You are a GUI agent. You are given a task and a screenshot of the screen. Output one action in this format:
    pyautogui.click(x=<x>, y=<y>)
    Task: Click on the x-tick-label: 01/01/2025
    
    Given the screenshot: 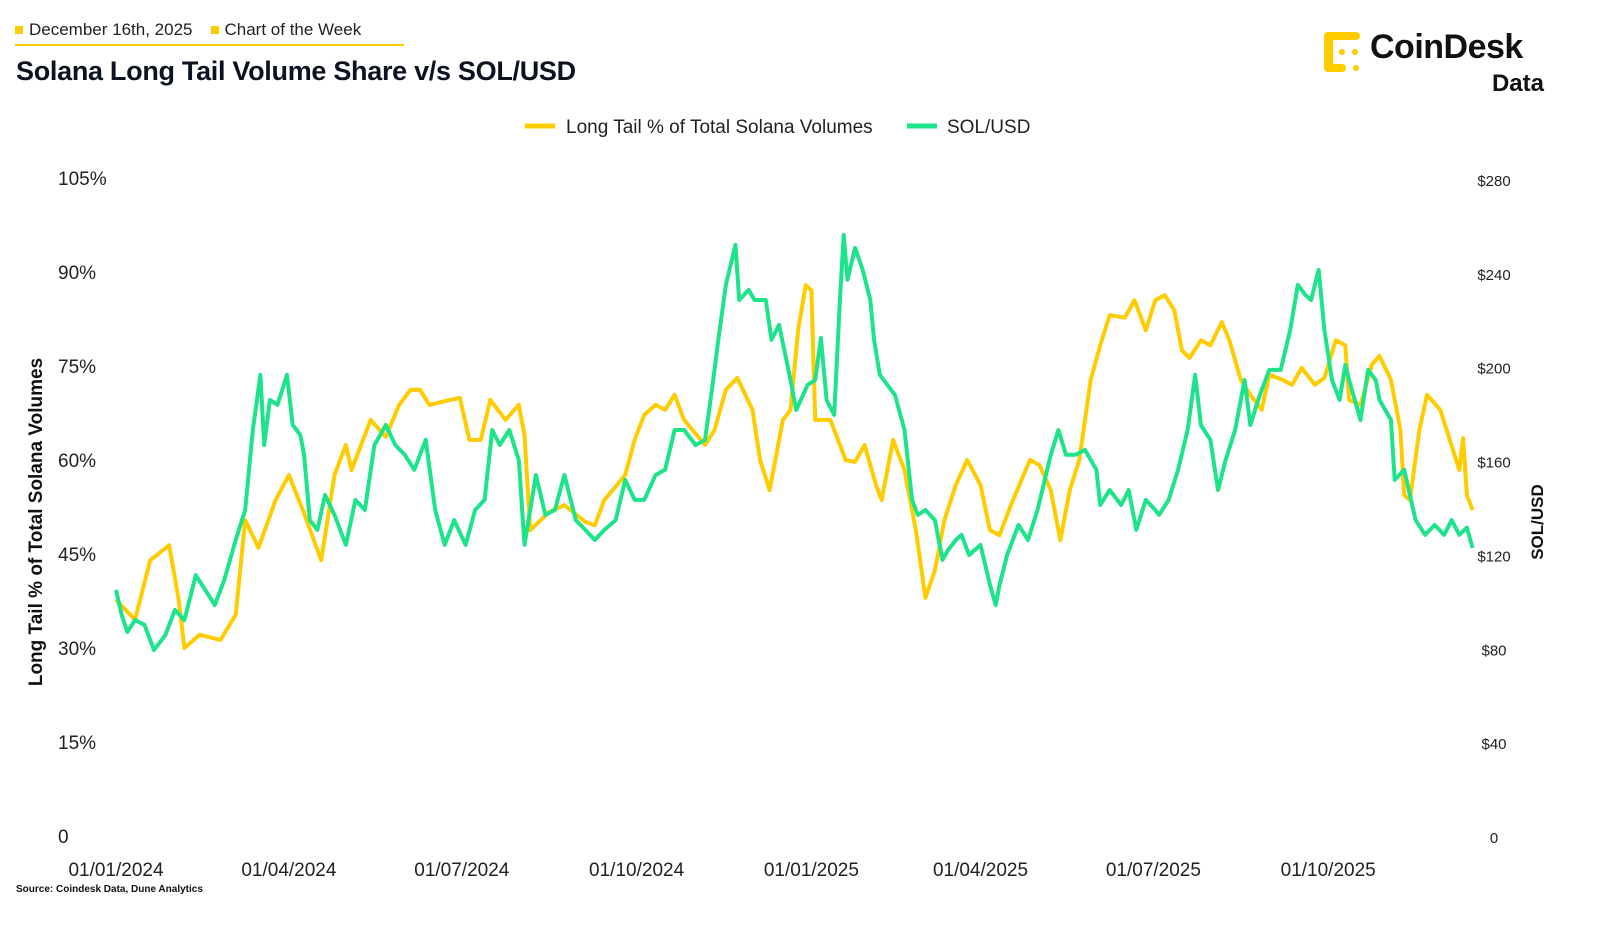 What is the action you would take?
    pyautogui.click(x=811, y=870)
    